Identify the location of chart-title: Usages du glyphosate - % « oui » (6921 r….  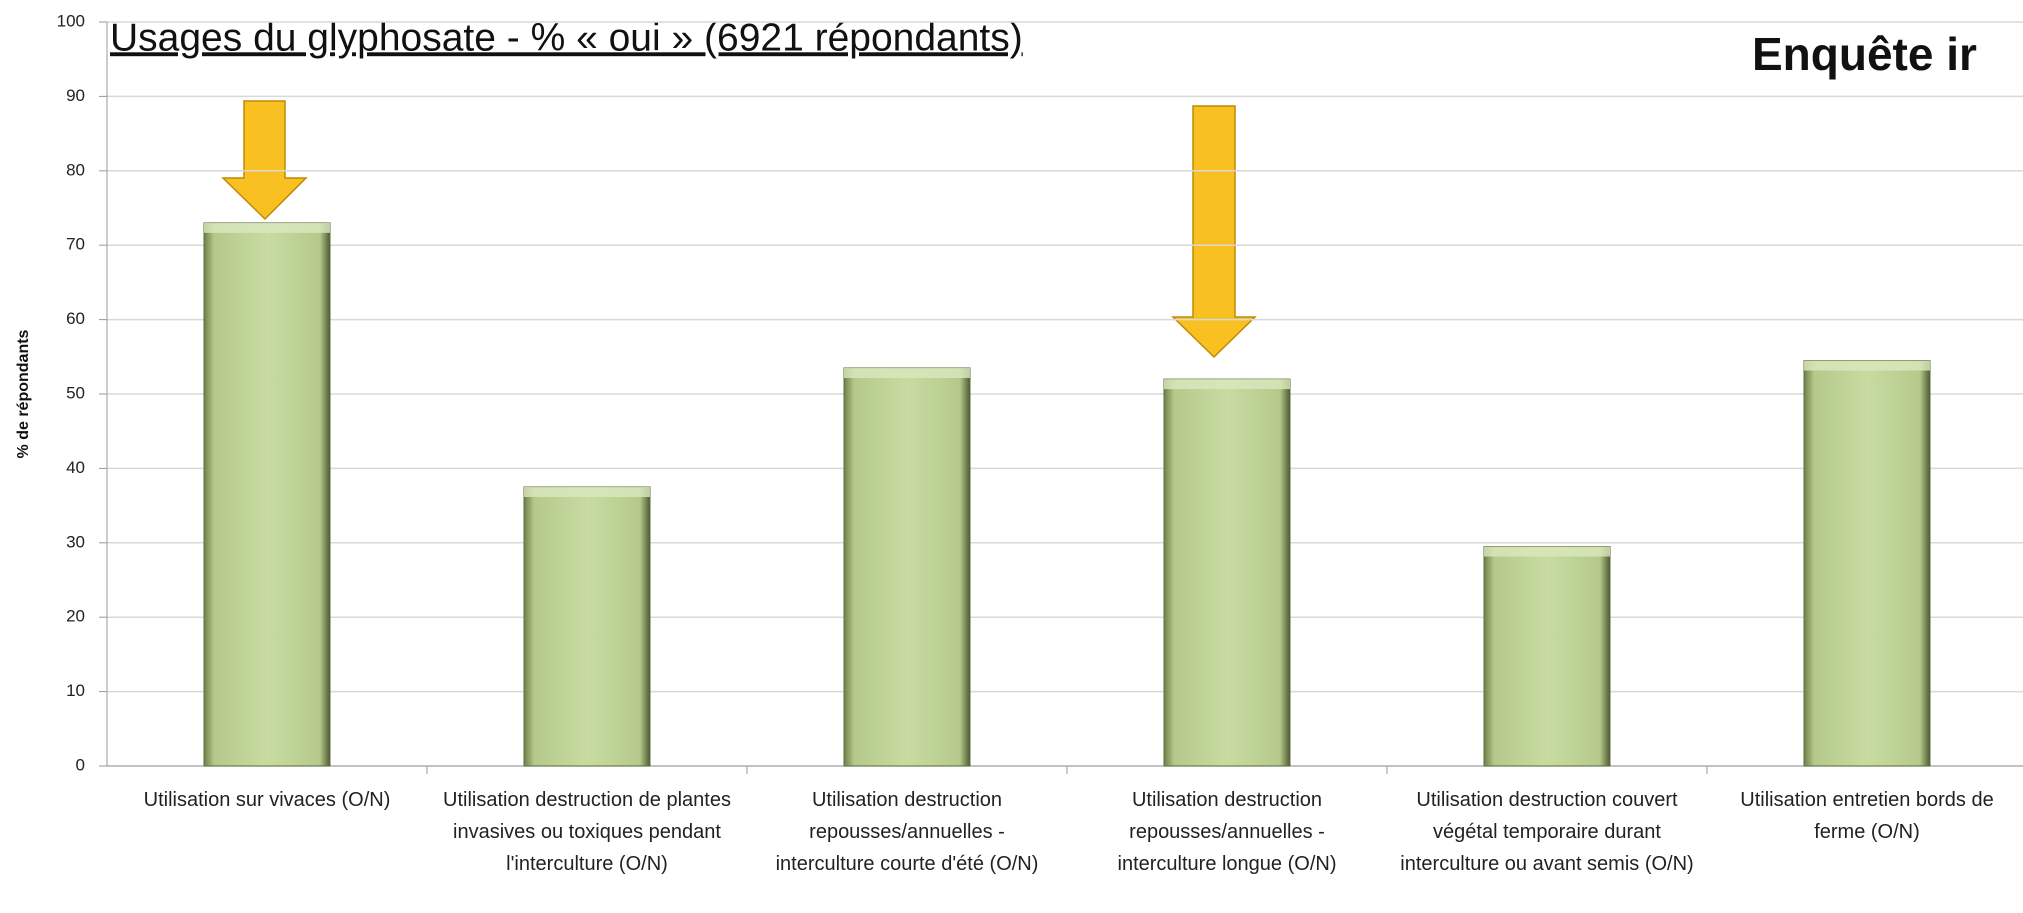
(566, 37).